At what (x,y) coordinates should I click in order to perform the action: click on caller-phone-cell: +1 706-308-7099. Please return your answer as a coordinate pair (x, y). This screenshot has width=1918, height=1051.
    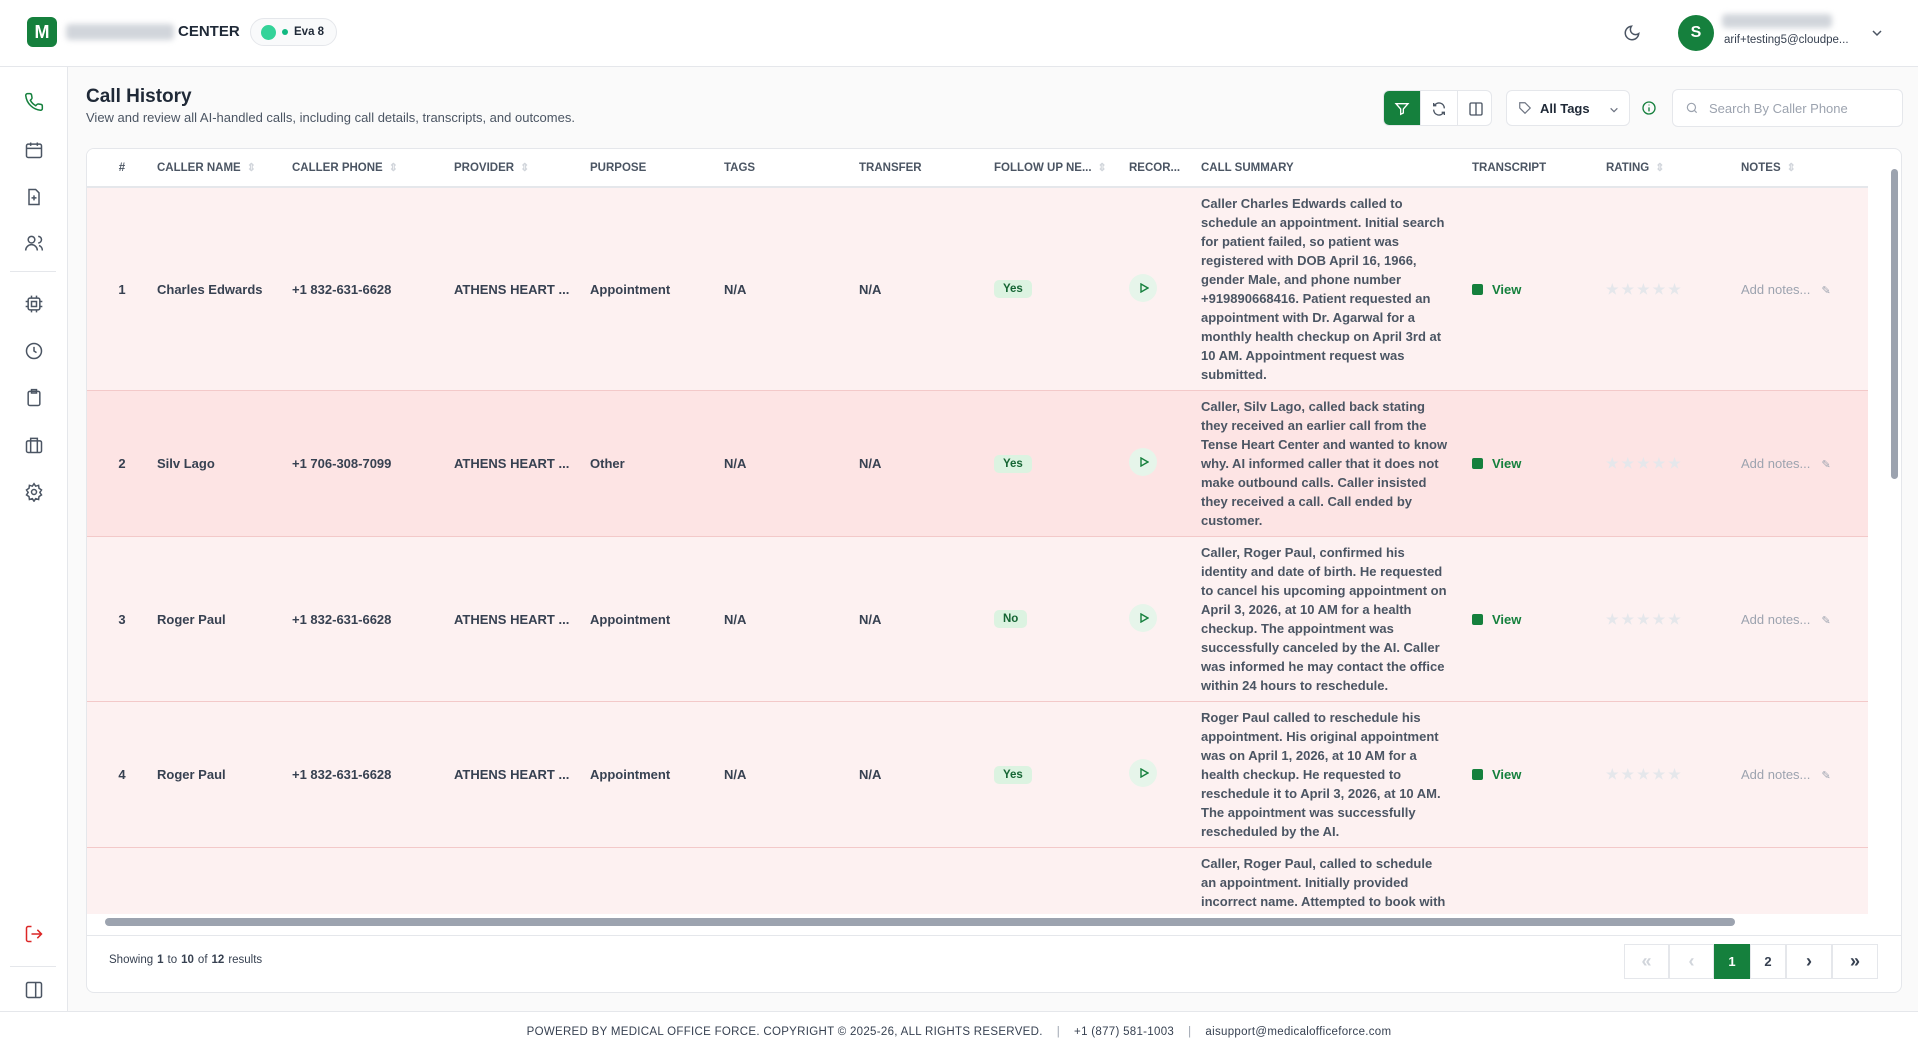
    Looking at the image, I should click on (365, 463).